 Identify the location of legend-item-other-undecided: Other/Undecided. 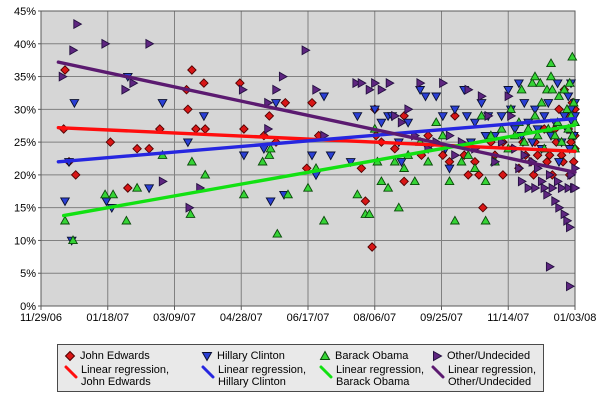
(486, 355).